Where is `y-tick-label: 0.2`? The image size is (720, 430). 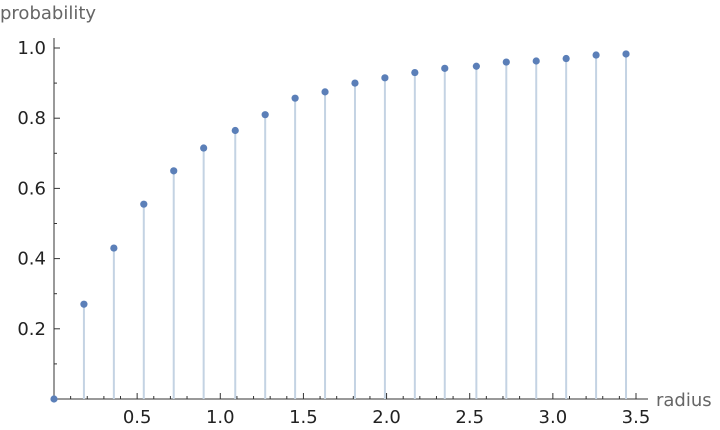
y-tick-label: 0.2 is located at coordinates (31, 329).